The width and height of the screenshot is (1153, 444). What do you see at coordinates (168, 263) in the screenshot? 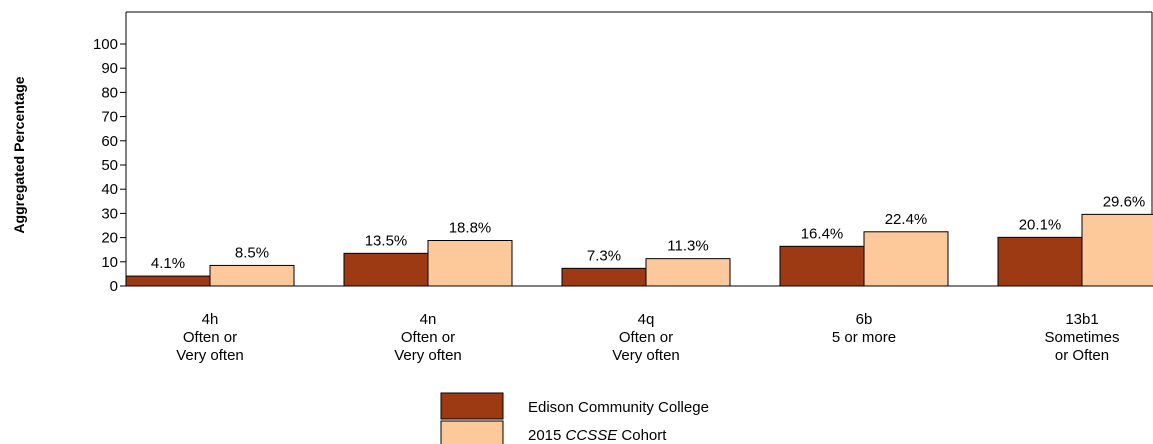
I see `value-label: 4.1%` at bounding box center [168, 263].